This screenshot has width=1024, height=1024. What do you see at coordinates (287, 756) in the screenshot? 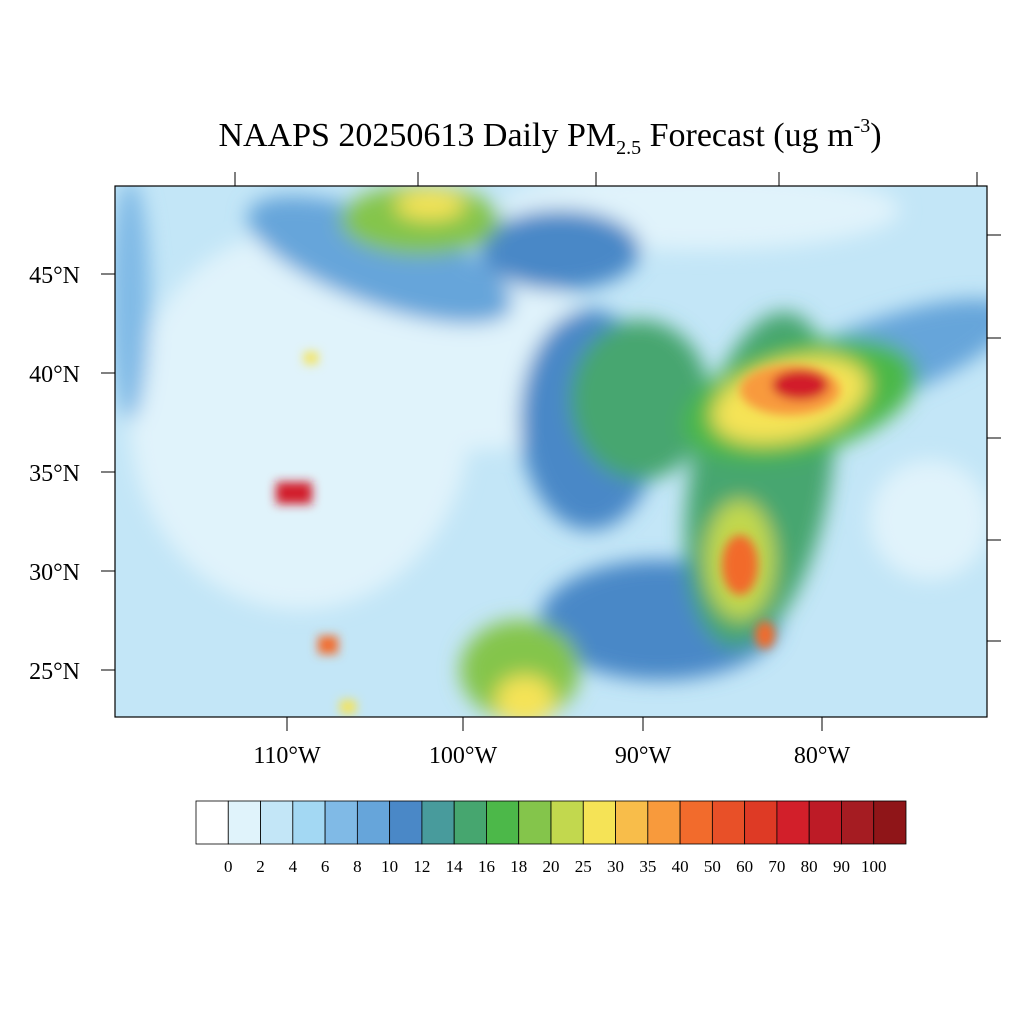
I see `lon-label: 110°W` at bounding box center [287, 756].